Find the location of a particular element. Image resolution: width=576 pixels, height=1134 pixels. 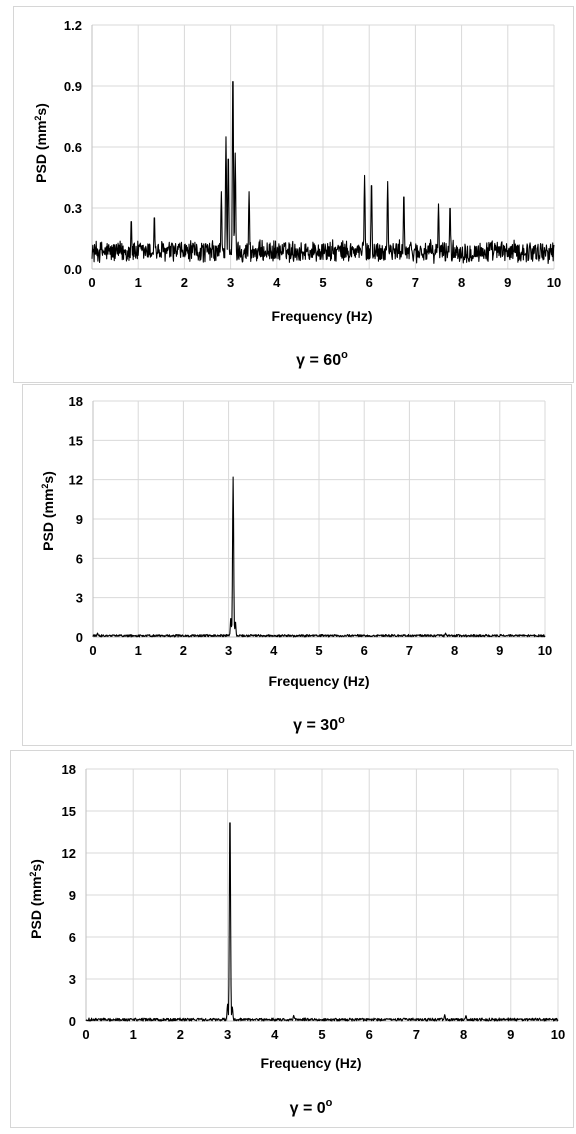

chart-caption: γ = 30o is located at coordinates (319, 724).